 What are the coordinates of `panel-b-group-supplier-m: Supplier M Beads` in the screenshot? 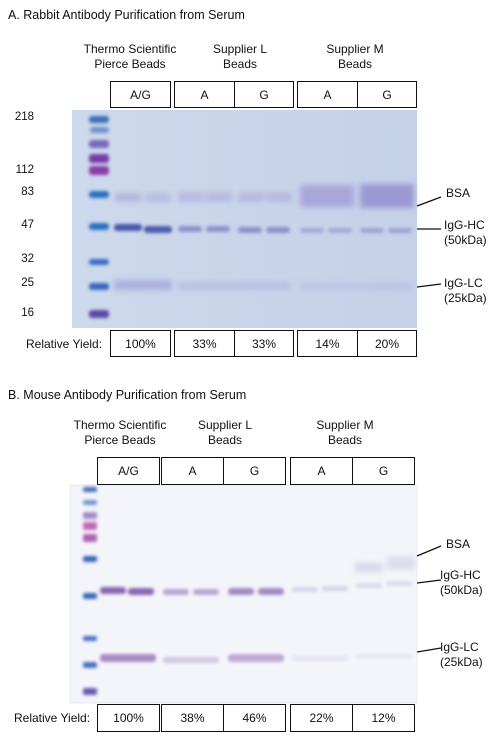 It's located at (345, 433).